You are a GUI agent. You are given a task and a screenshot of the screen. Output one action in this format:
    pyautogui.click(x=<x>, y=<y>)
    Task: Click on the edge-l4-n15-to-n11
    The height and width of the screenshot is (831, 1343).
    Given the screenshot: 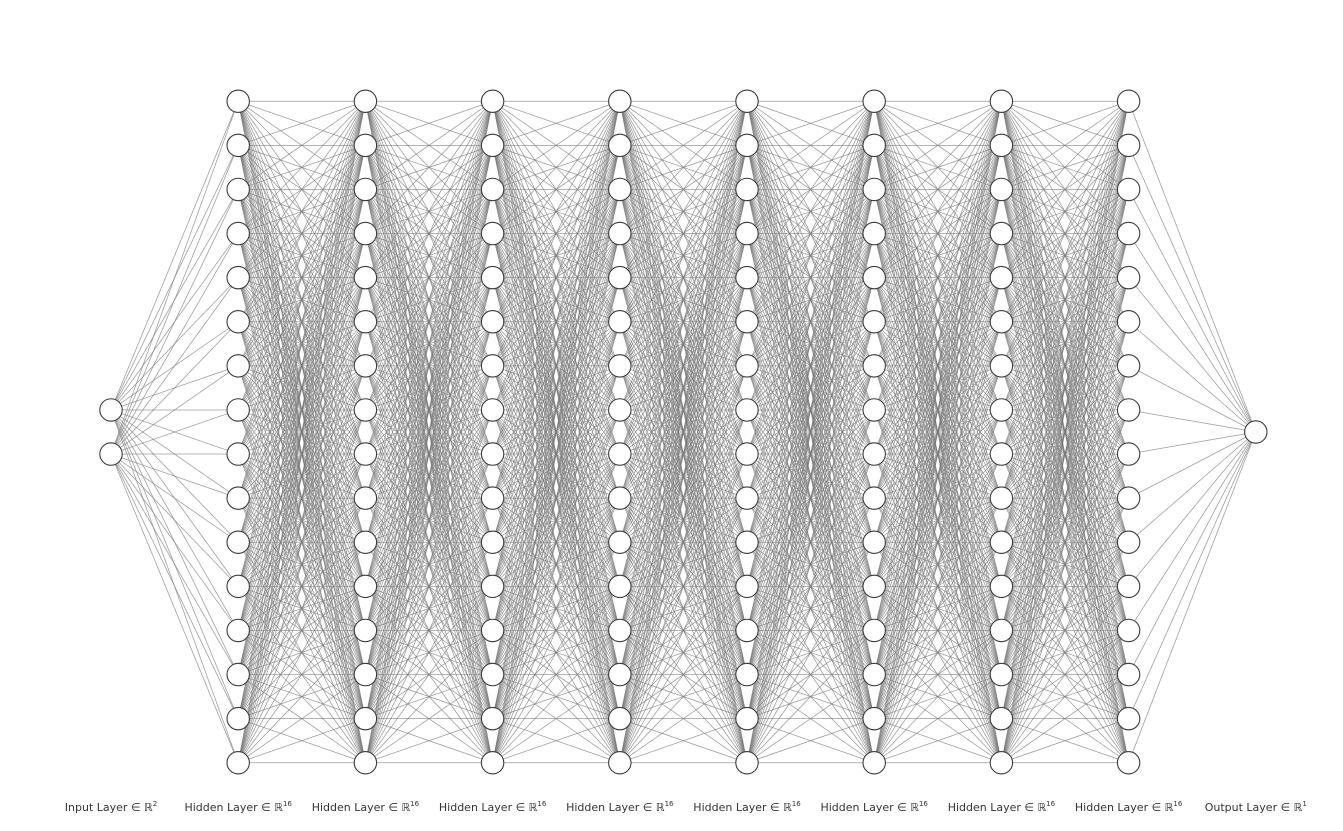 What is the action you would take?
    pyautogui.click(x=683, y=674)
    